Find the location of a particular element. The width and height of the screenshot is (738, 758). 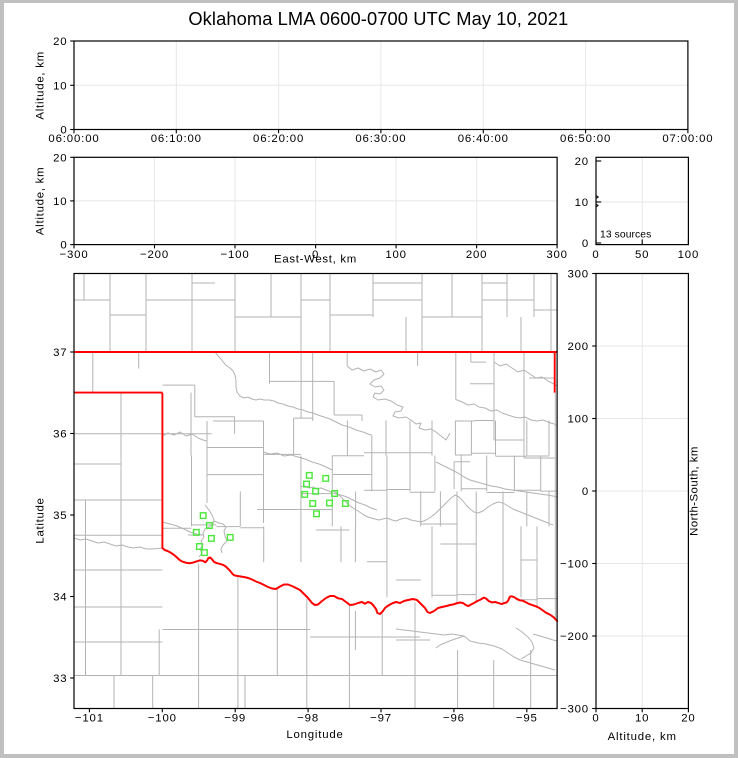

svg-text:Oklahoma LMA 0600-0700 UTC May: Oklahoma LMA 0600-0700 UTC May 10, 2021 is located at coordinates (378, 18).